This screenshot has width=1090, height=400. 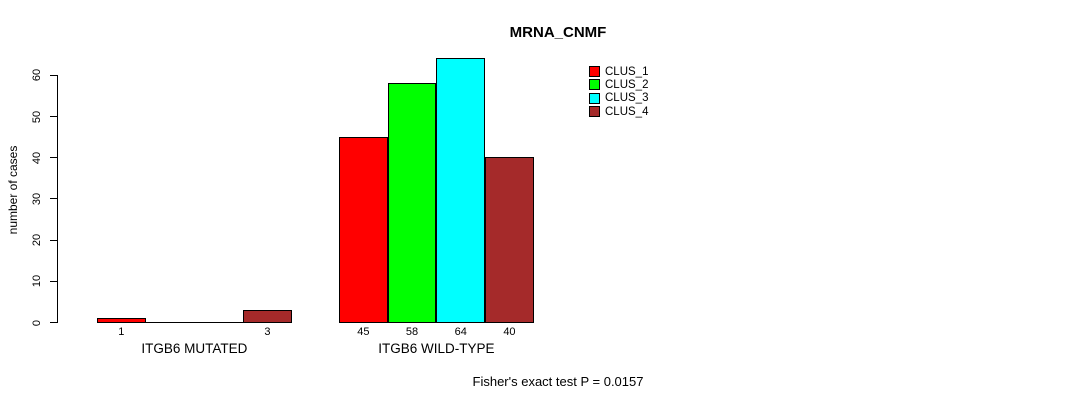 I want to click on legend-row-clus_4: CLUS_4, so click(x=618, y=111).